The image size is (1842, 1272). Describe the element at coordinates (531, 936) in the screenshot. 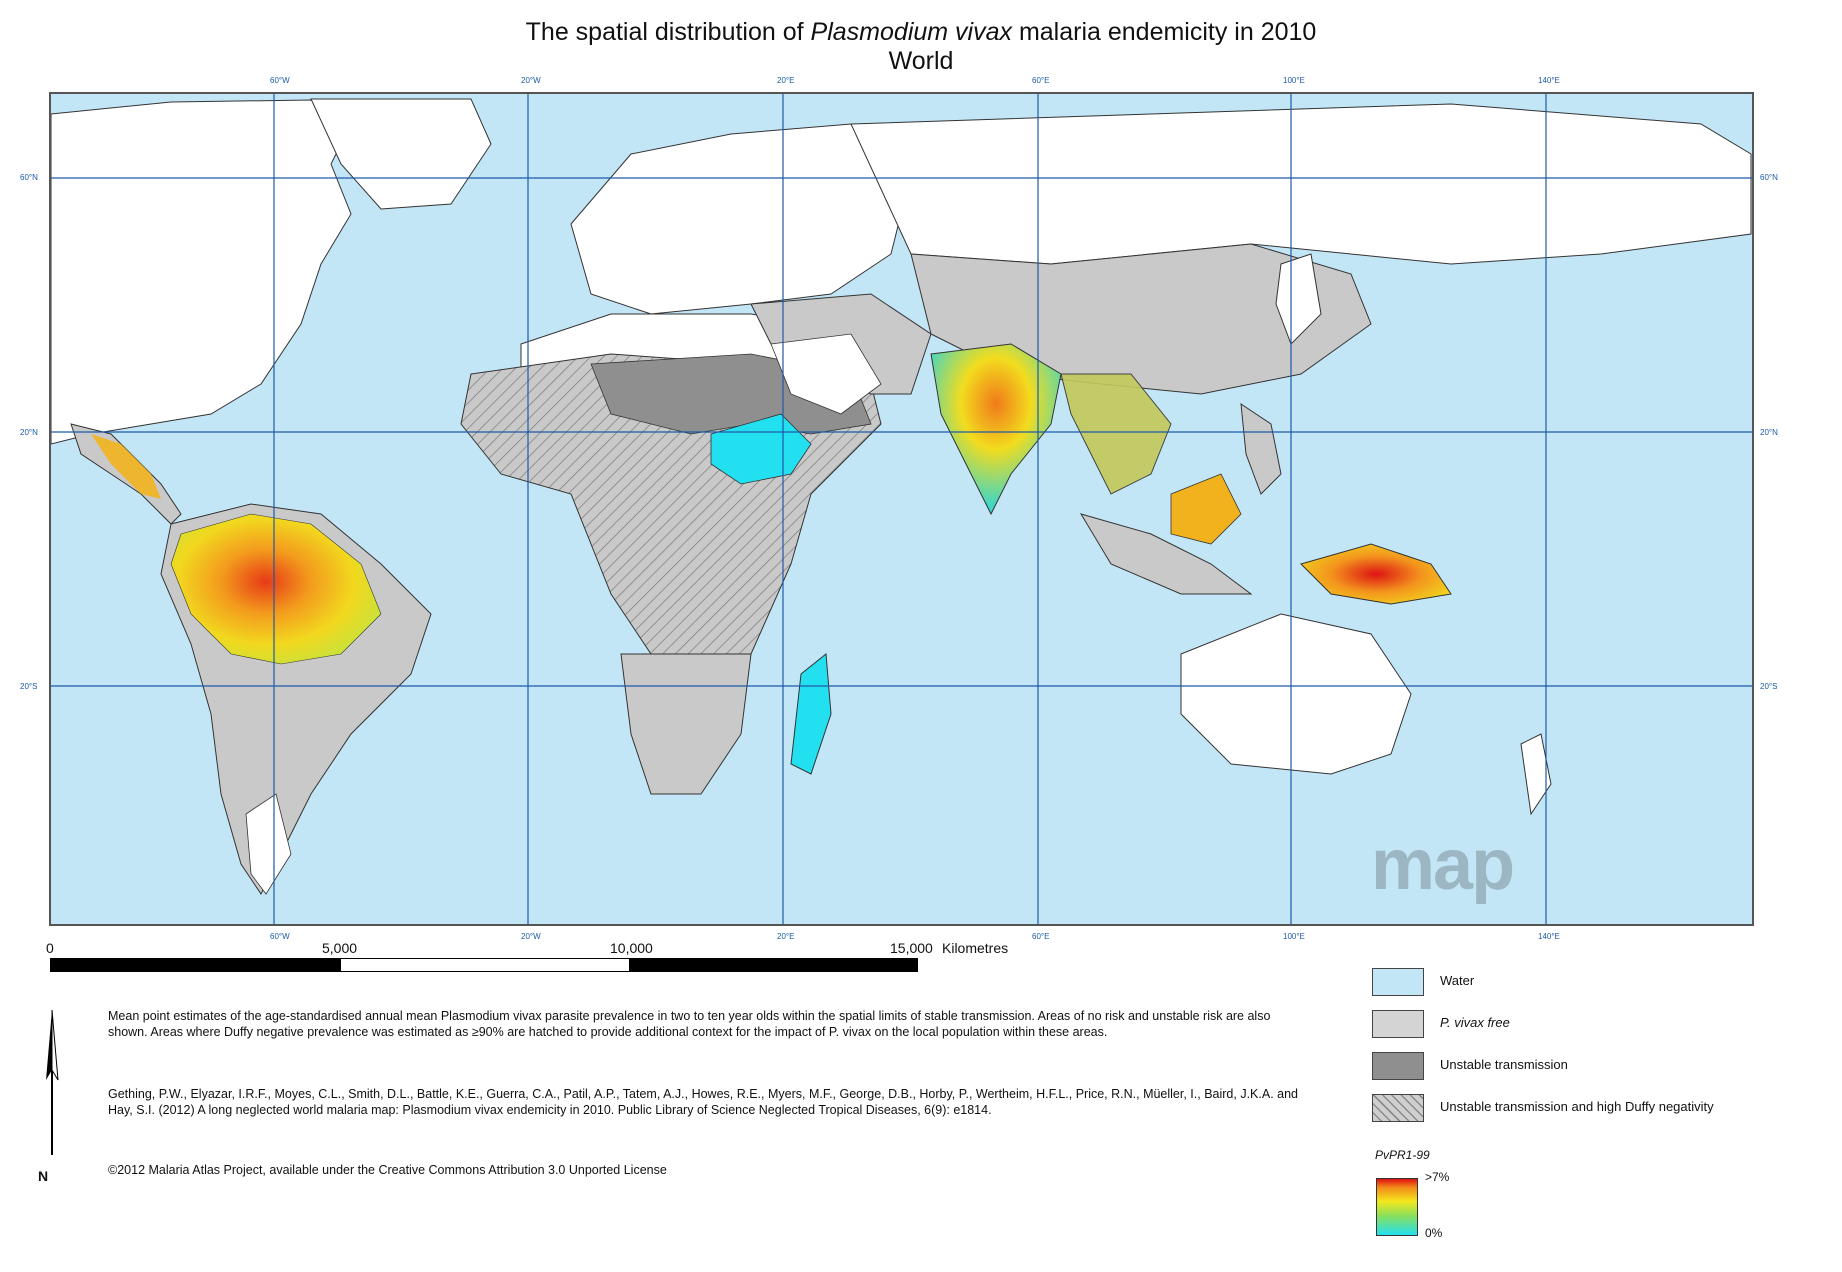

I see `lon-label-bottom: 20°W` at that location.